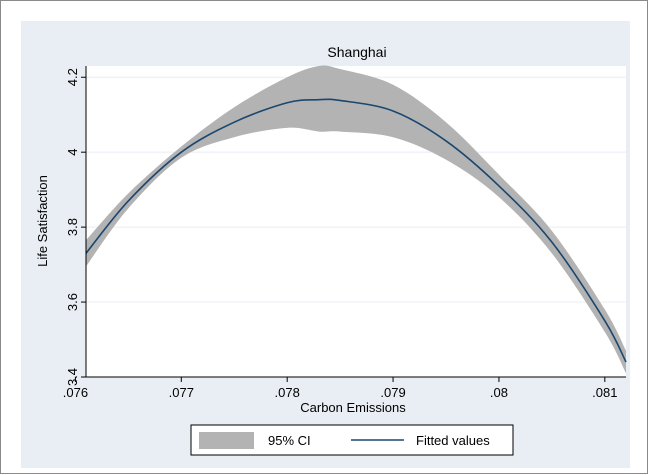 The image size is (649, 475). I want to click on x-tick-label: .077, so click(181, 392).